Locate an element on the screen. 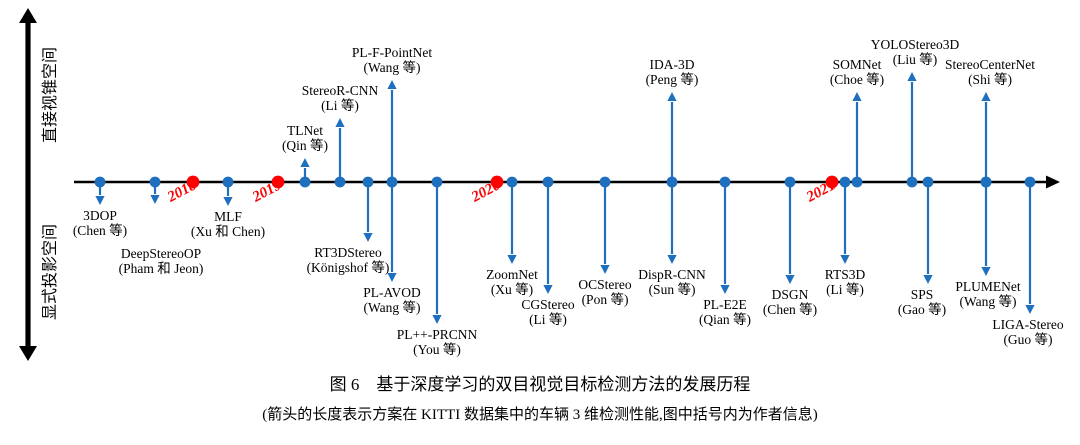  method-name: DispR-CNN is located at coordinates (672, 274).